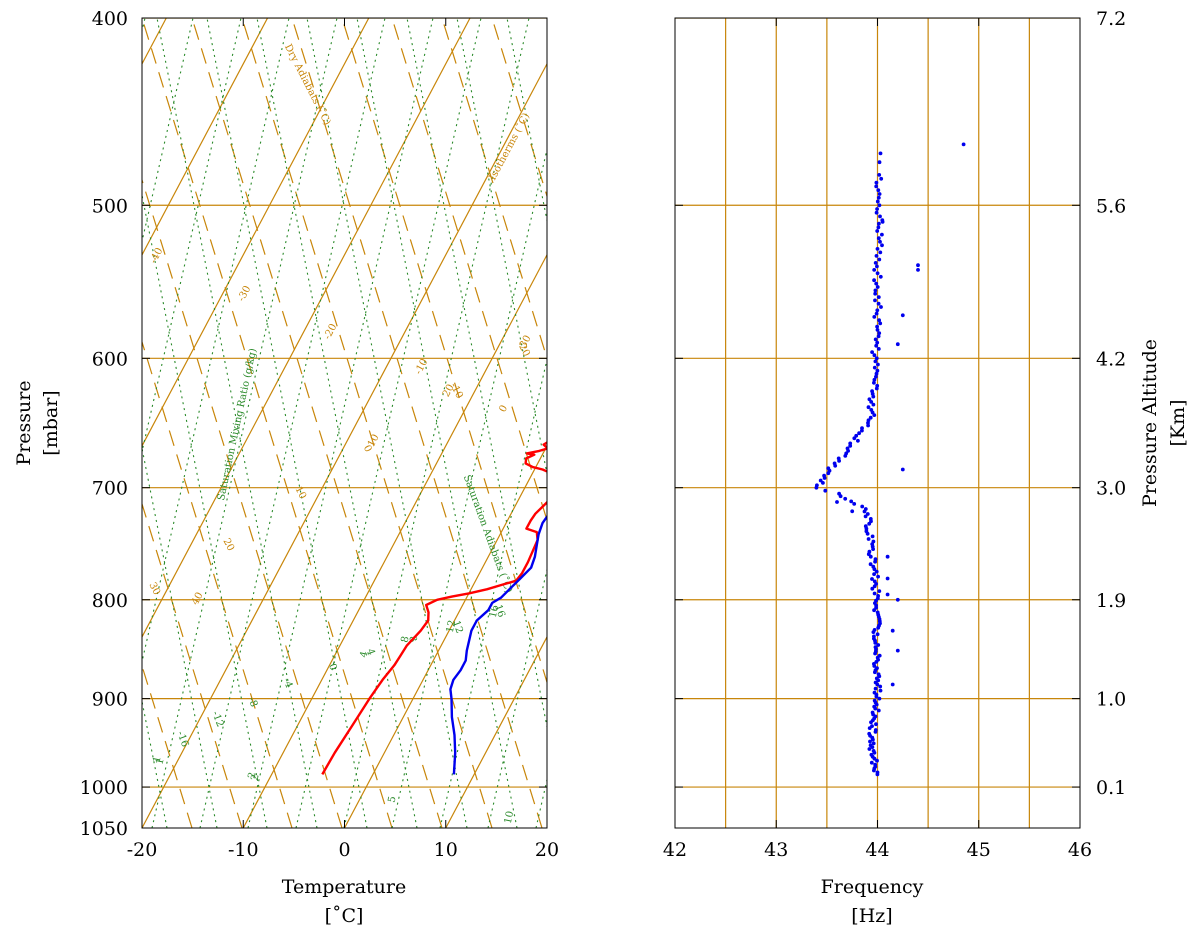 The image size is (1200, 937). I want to click on frequency-y-tick-label: 3.0, so click(1111, 489).